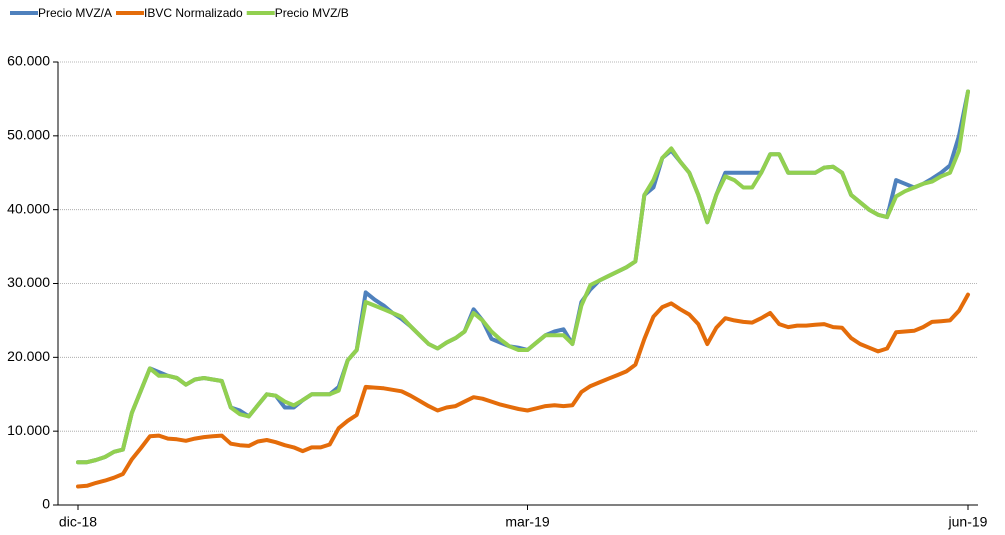 The image size is (1005, 535). Describe the element at coordinates (312, 13) in the screenshot. I see `legend-label: Precio MVZ/B` at that location.